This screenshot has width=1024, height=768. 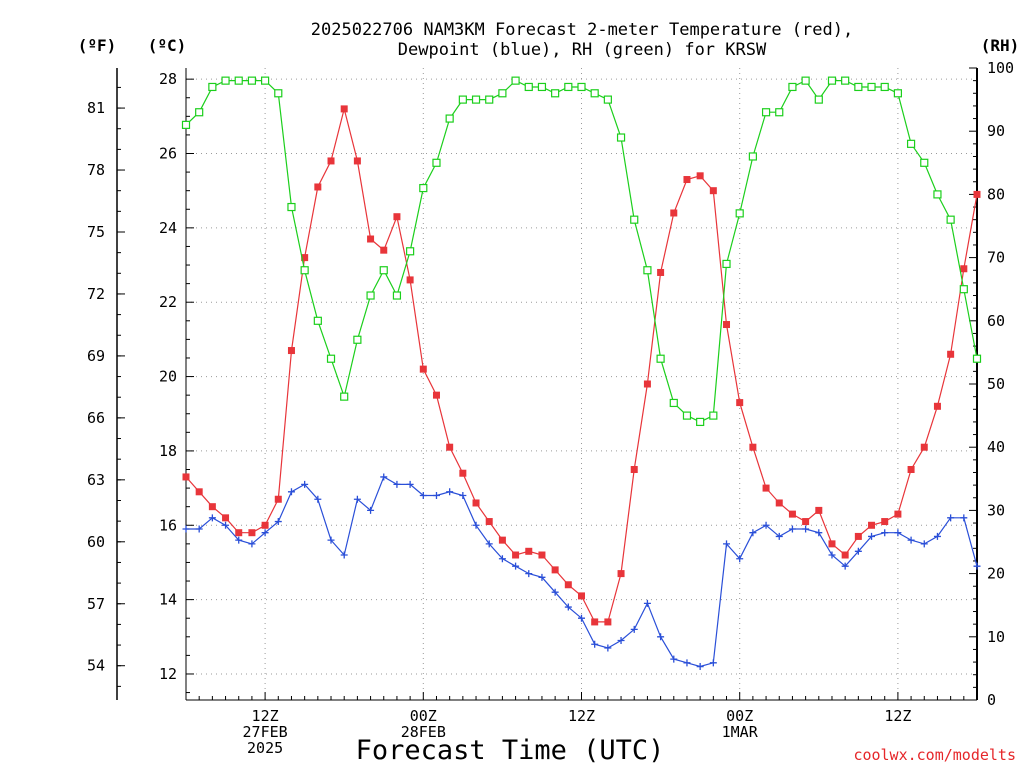 I want to click on fahrenheit-tick-label: 75, so click(x=96, y=232).